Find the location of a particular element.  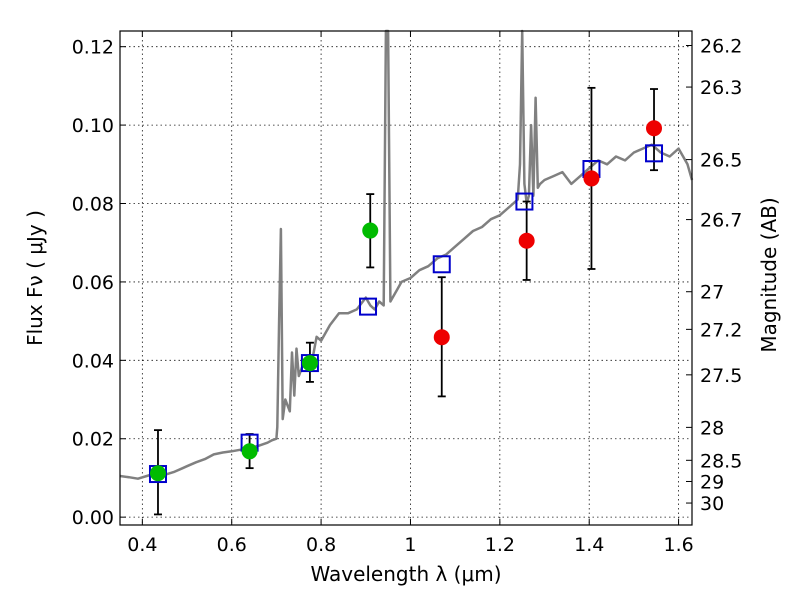

right-tick-label: 26.2 is located at coordinates (721, 47).